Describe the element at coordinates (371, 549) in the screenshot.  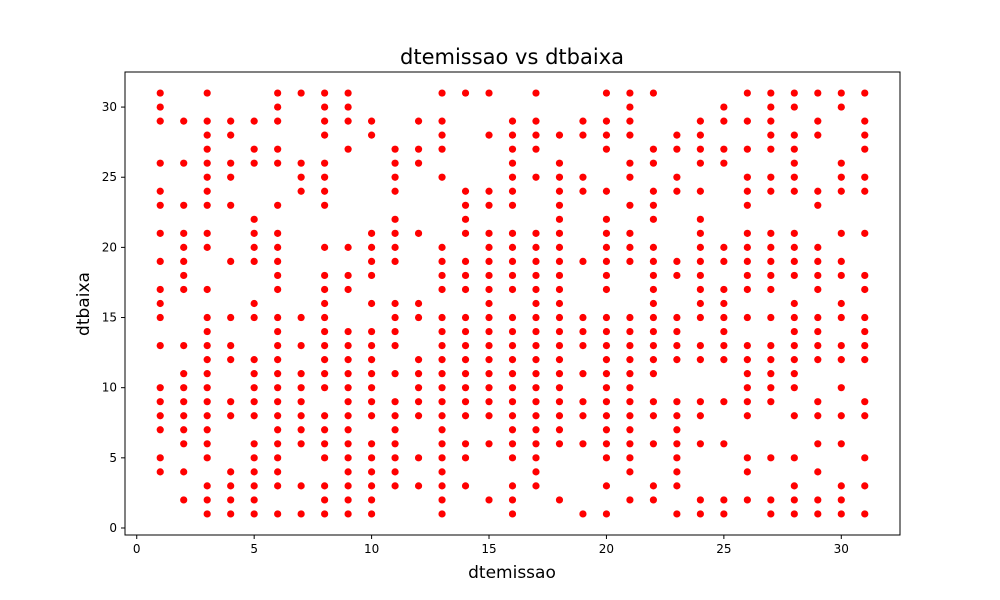
I see `x-tick-label: 10` at that location.